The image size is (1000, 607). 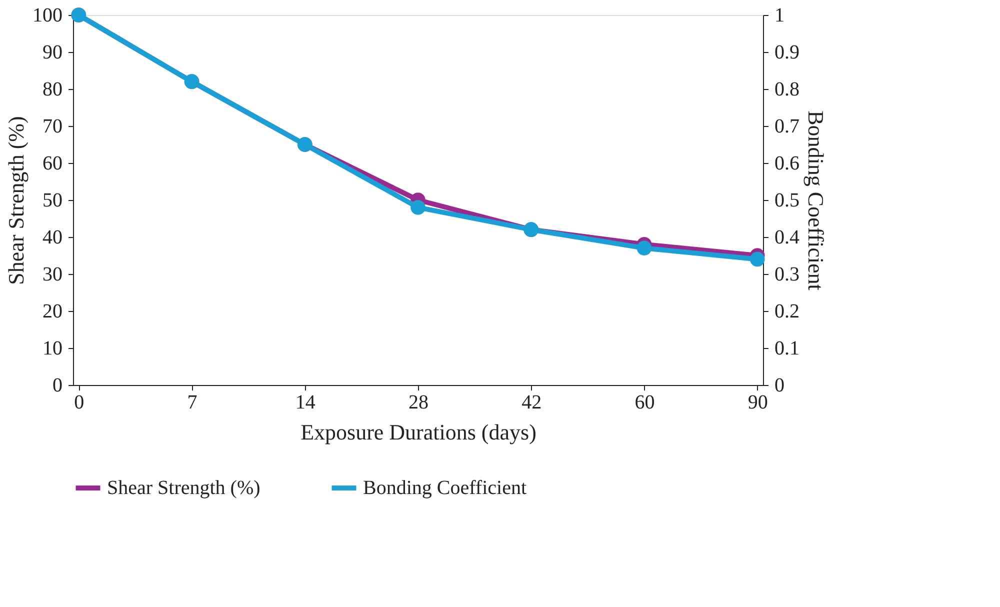 I want to click on y2-tick-label: 0.4, so click(x=787, y=237).